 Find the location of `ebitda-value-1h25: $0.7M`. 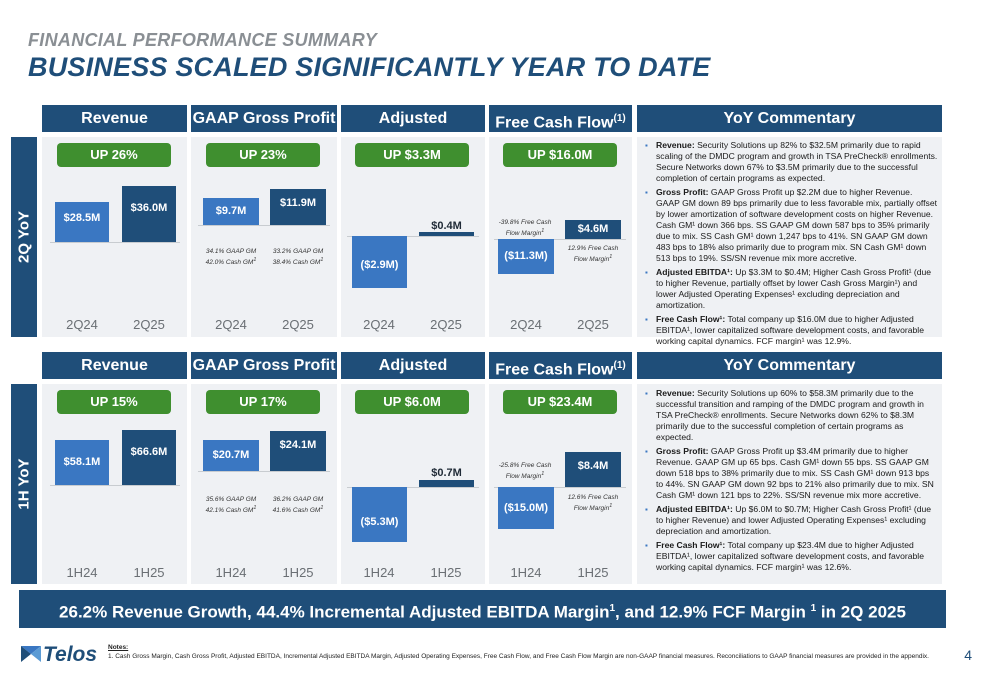

ebitda-value-1h25: $0.7M is located at coordinates (446, 473).